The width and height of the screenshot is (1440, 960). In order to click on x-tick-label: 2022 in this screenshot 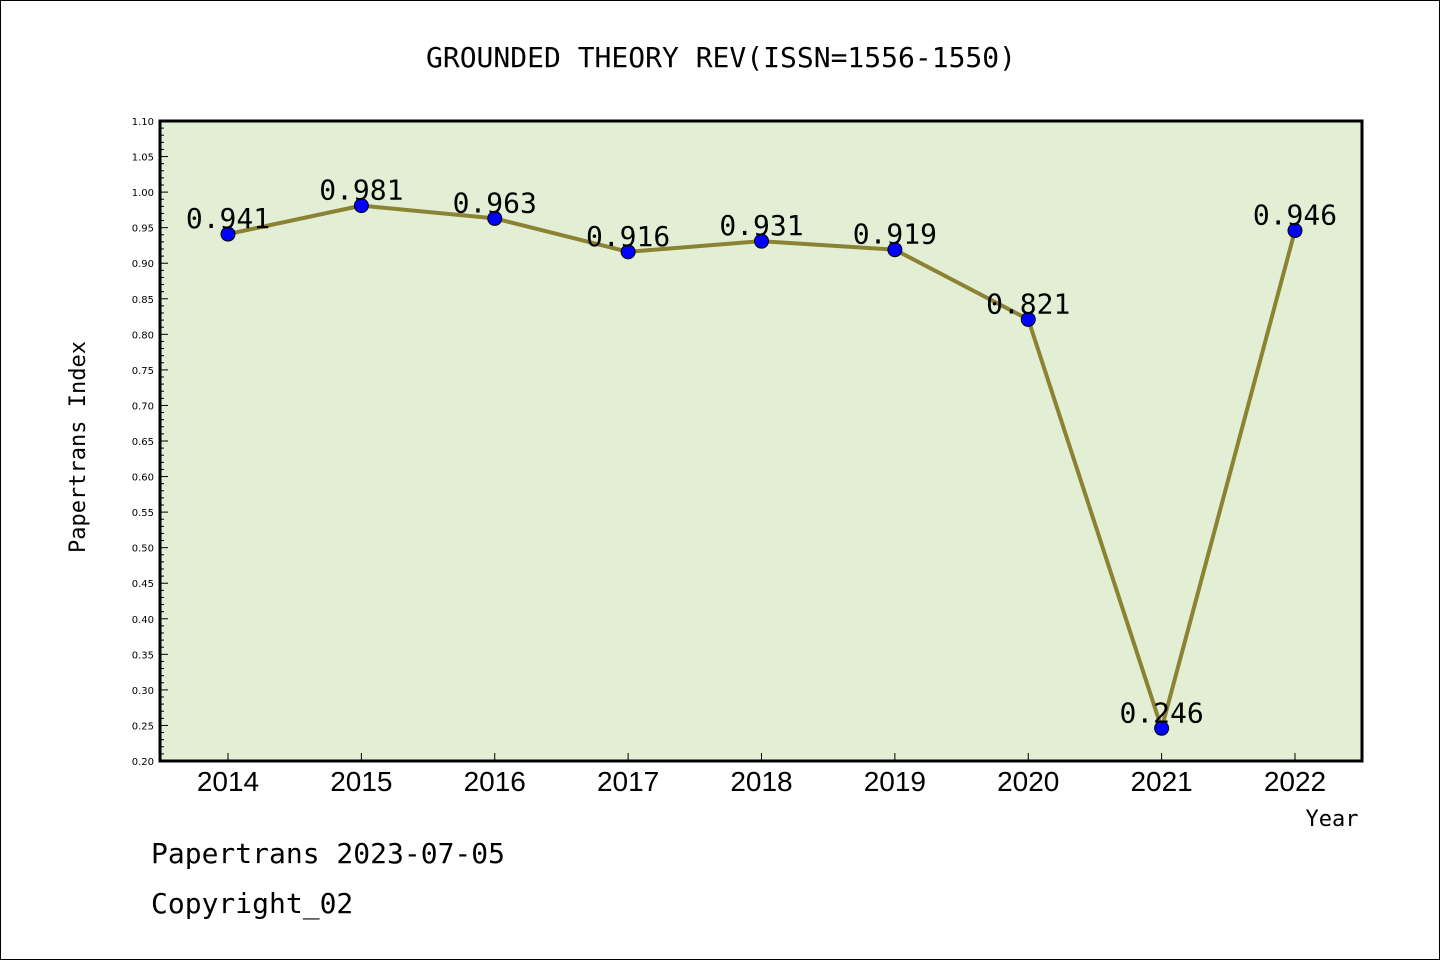, I will do `click(1295, 781)`.